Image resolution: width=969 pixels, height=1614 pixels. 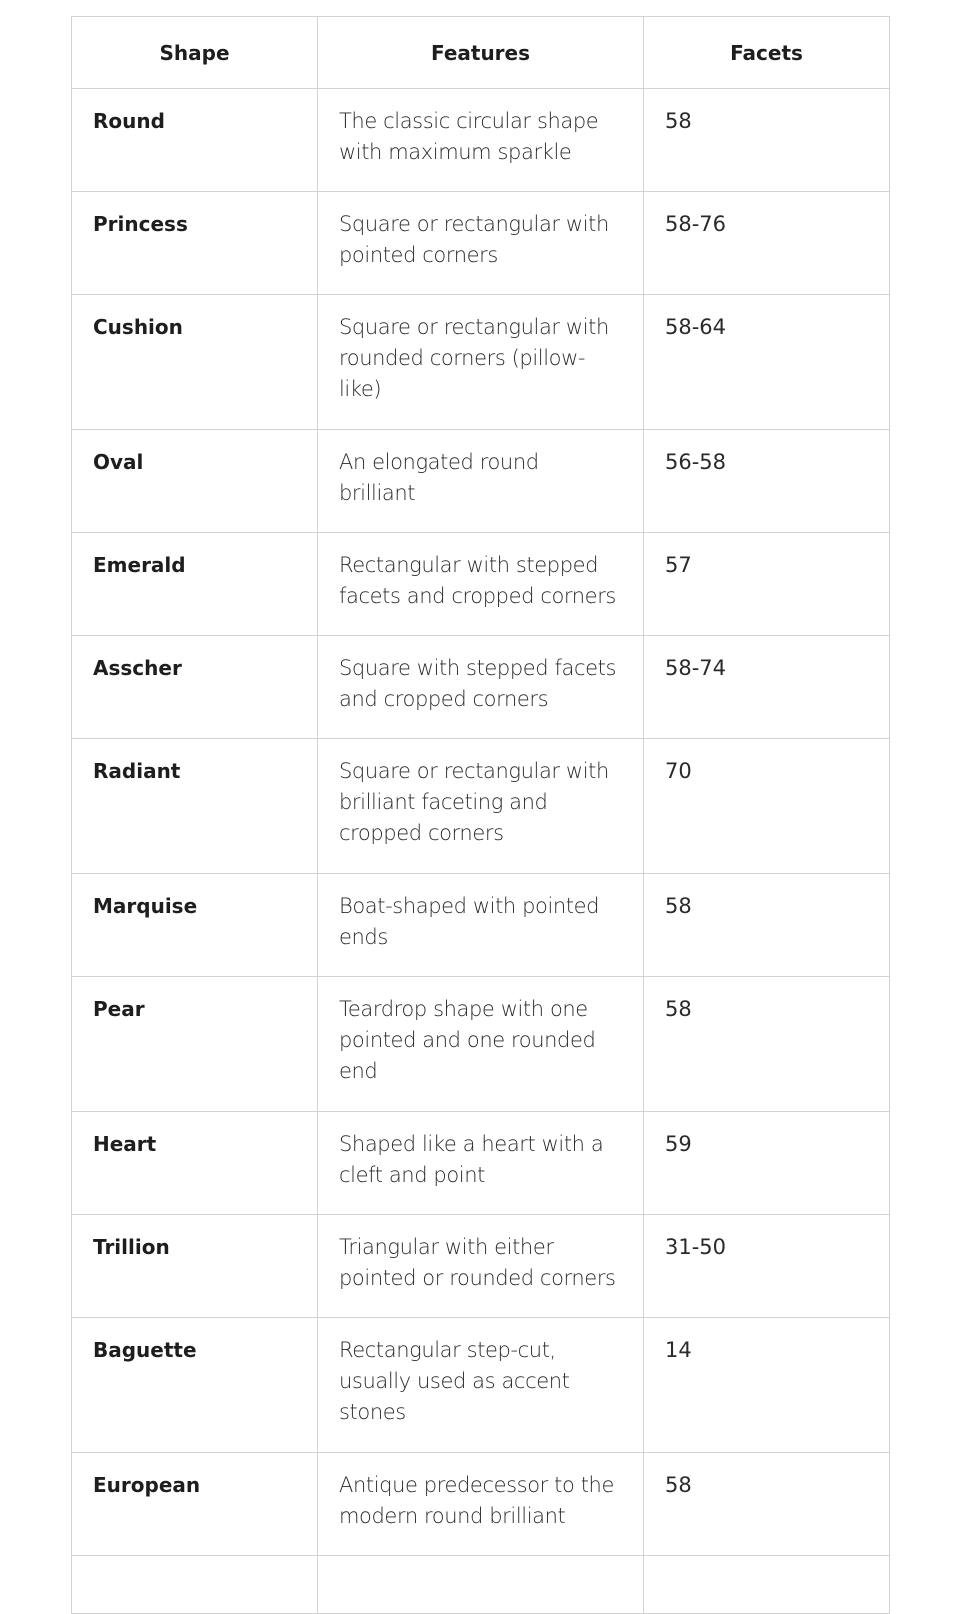 I want to click on header-shape: Shape, so click(x=194, y=52).